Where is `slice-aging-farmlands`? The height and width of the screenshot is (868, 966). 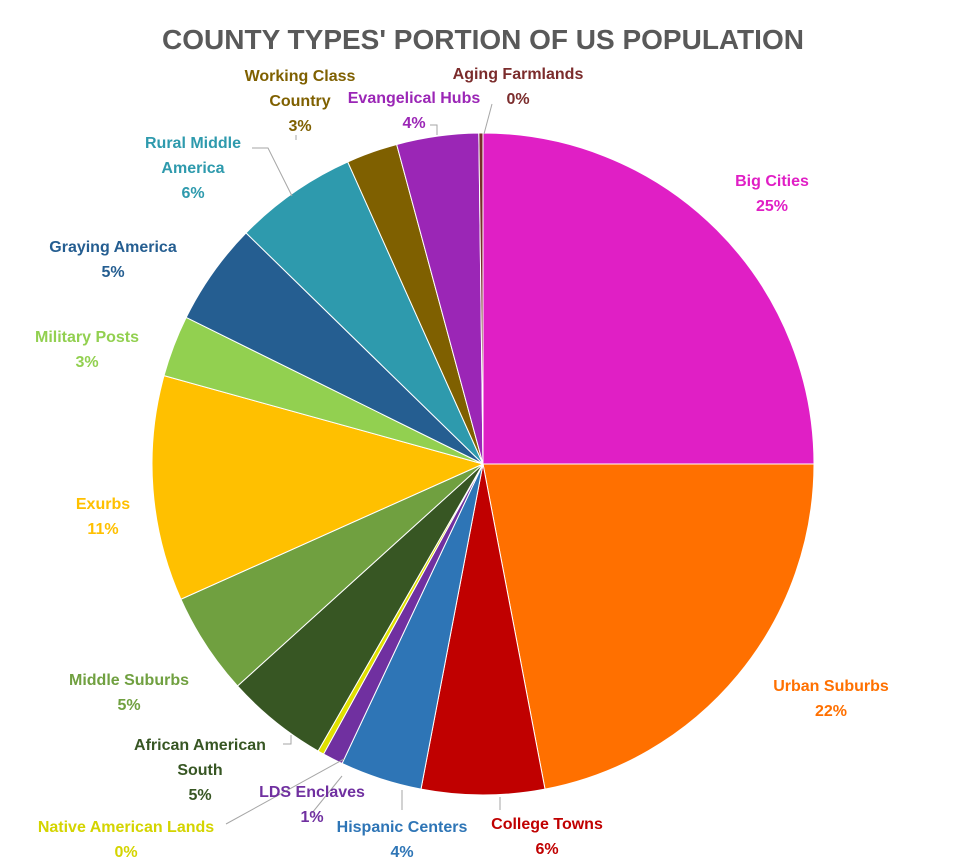 slice-aging-farmlands is located at coordinates (481, 298).